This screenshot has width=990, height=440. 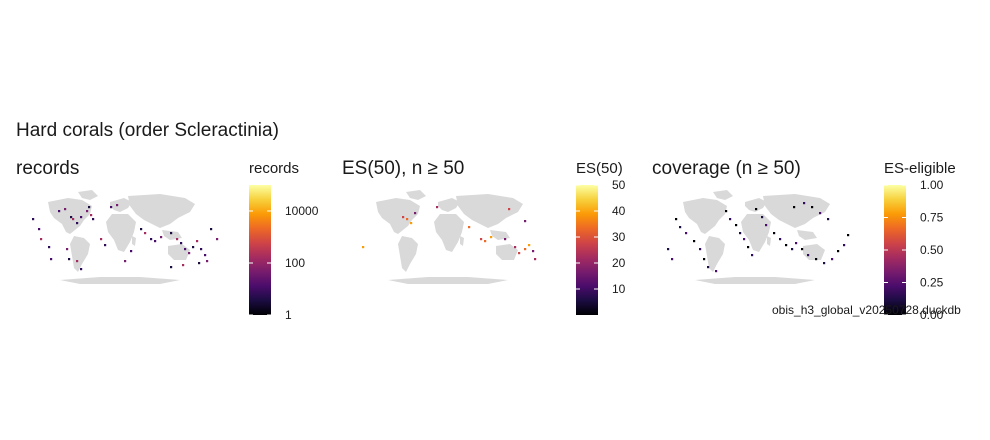 What do you see at coordinates (48, 168) in the screenshot?
I see `panel-title-records: records` at bounding box center [48, 168].